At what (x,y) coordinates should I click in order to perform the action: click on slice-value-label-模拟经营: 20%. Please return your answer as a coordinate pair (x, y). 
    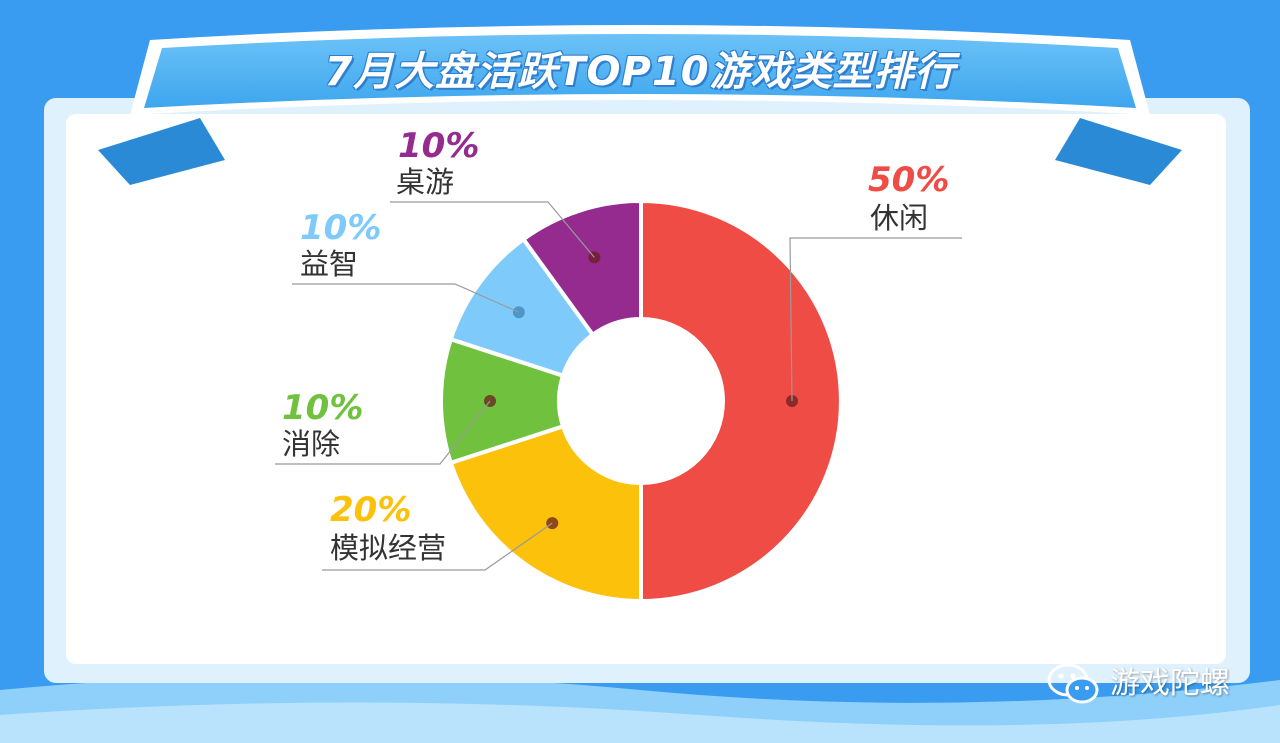
    Looking at the image, I should click on (371, 510).